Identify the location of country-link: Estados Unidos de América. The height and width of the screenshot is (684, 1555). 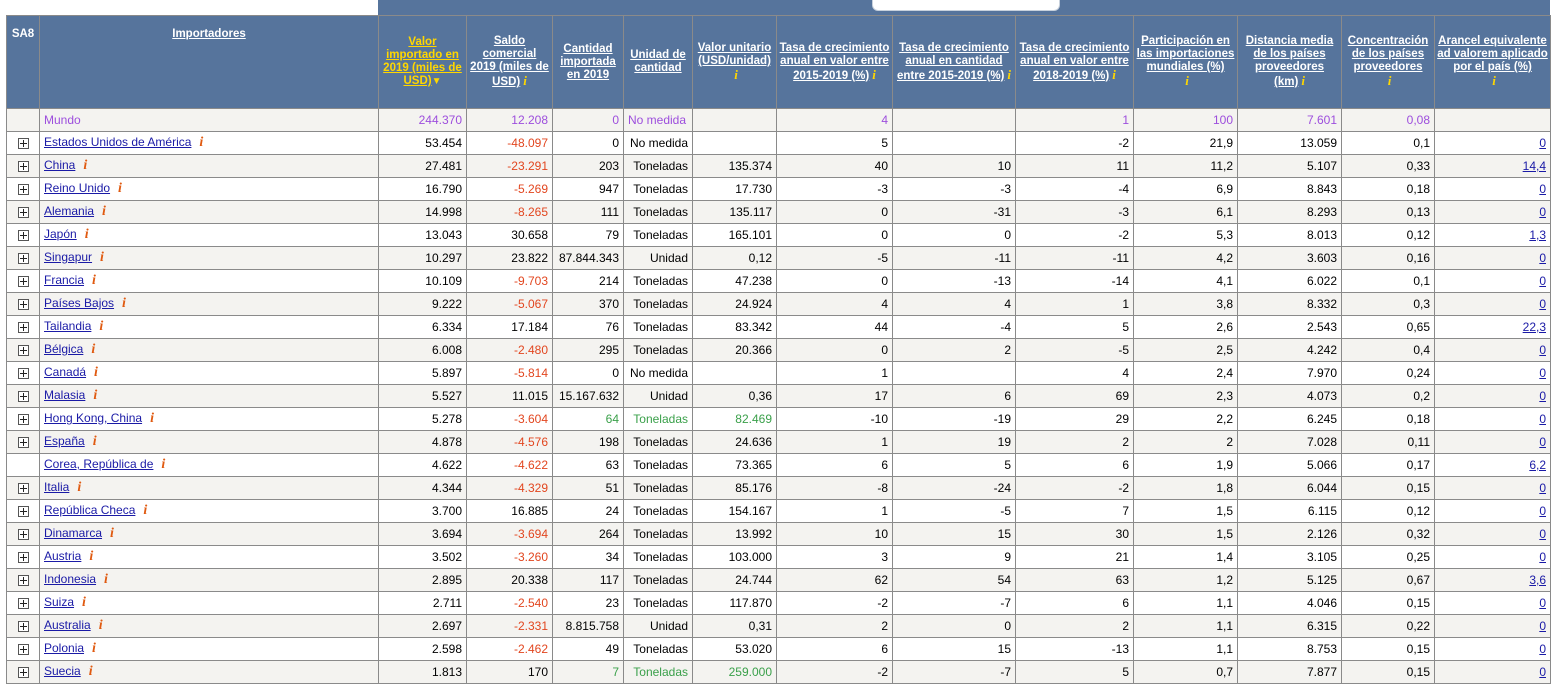
(118, 142).